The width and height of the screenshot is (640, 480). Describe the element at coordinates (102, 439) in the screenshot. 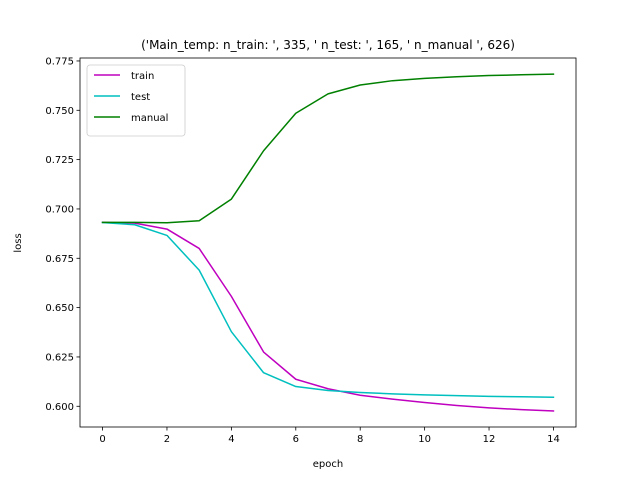

I see `x-tick-label: 0` at that location.